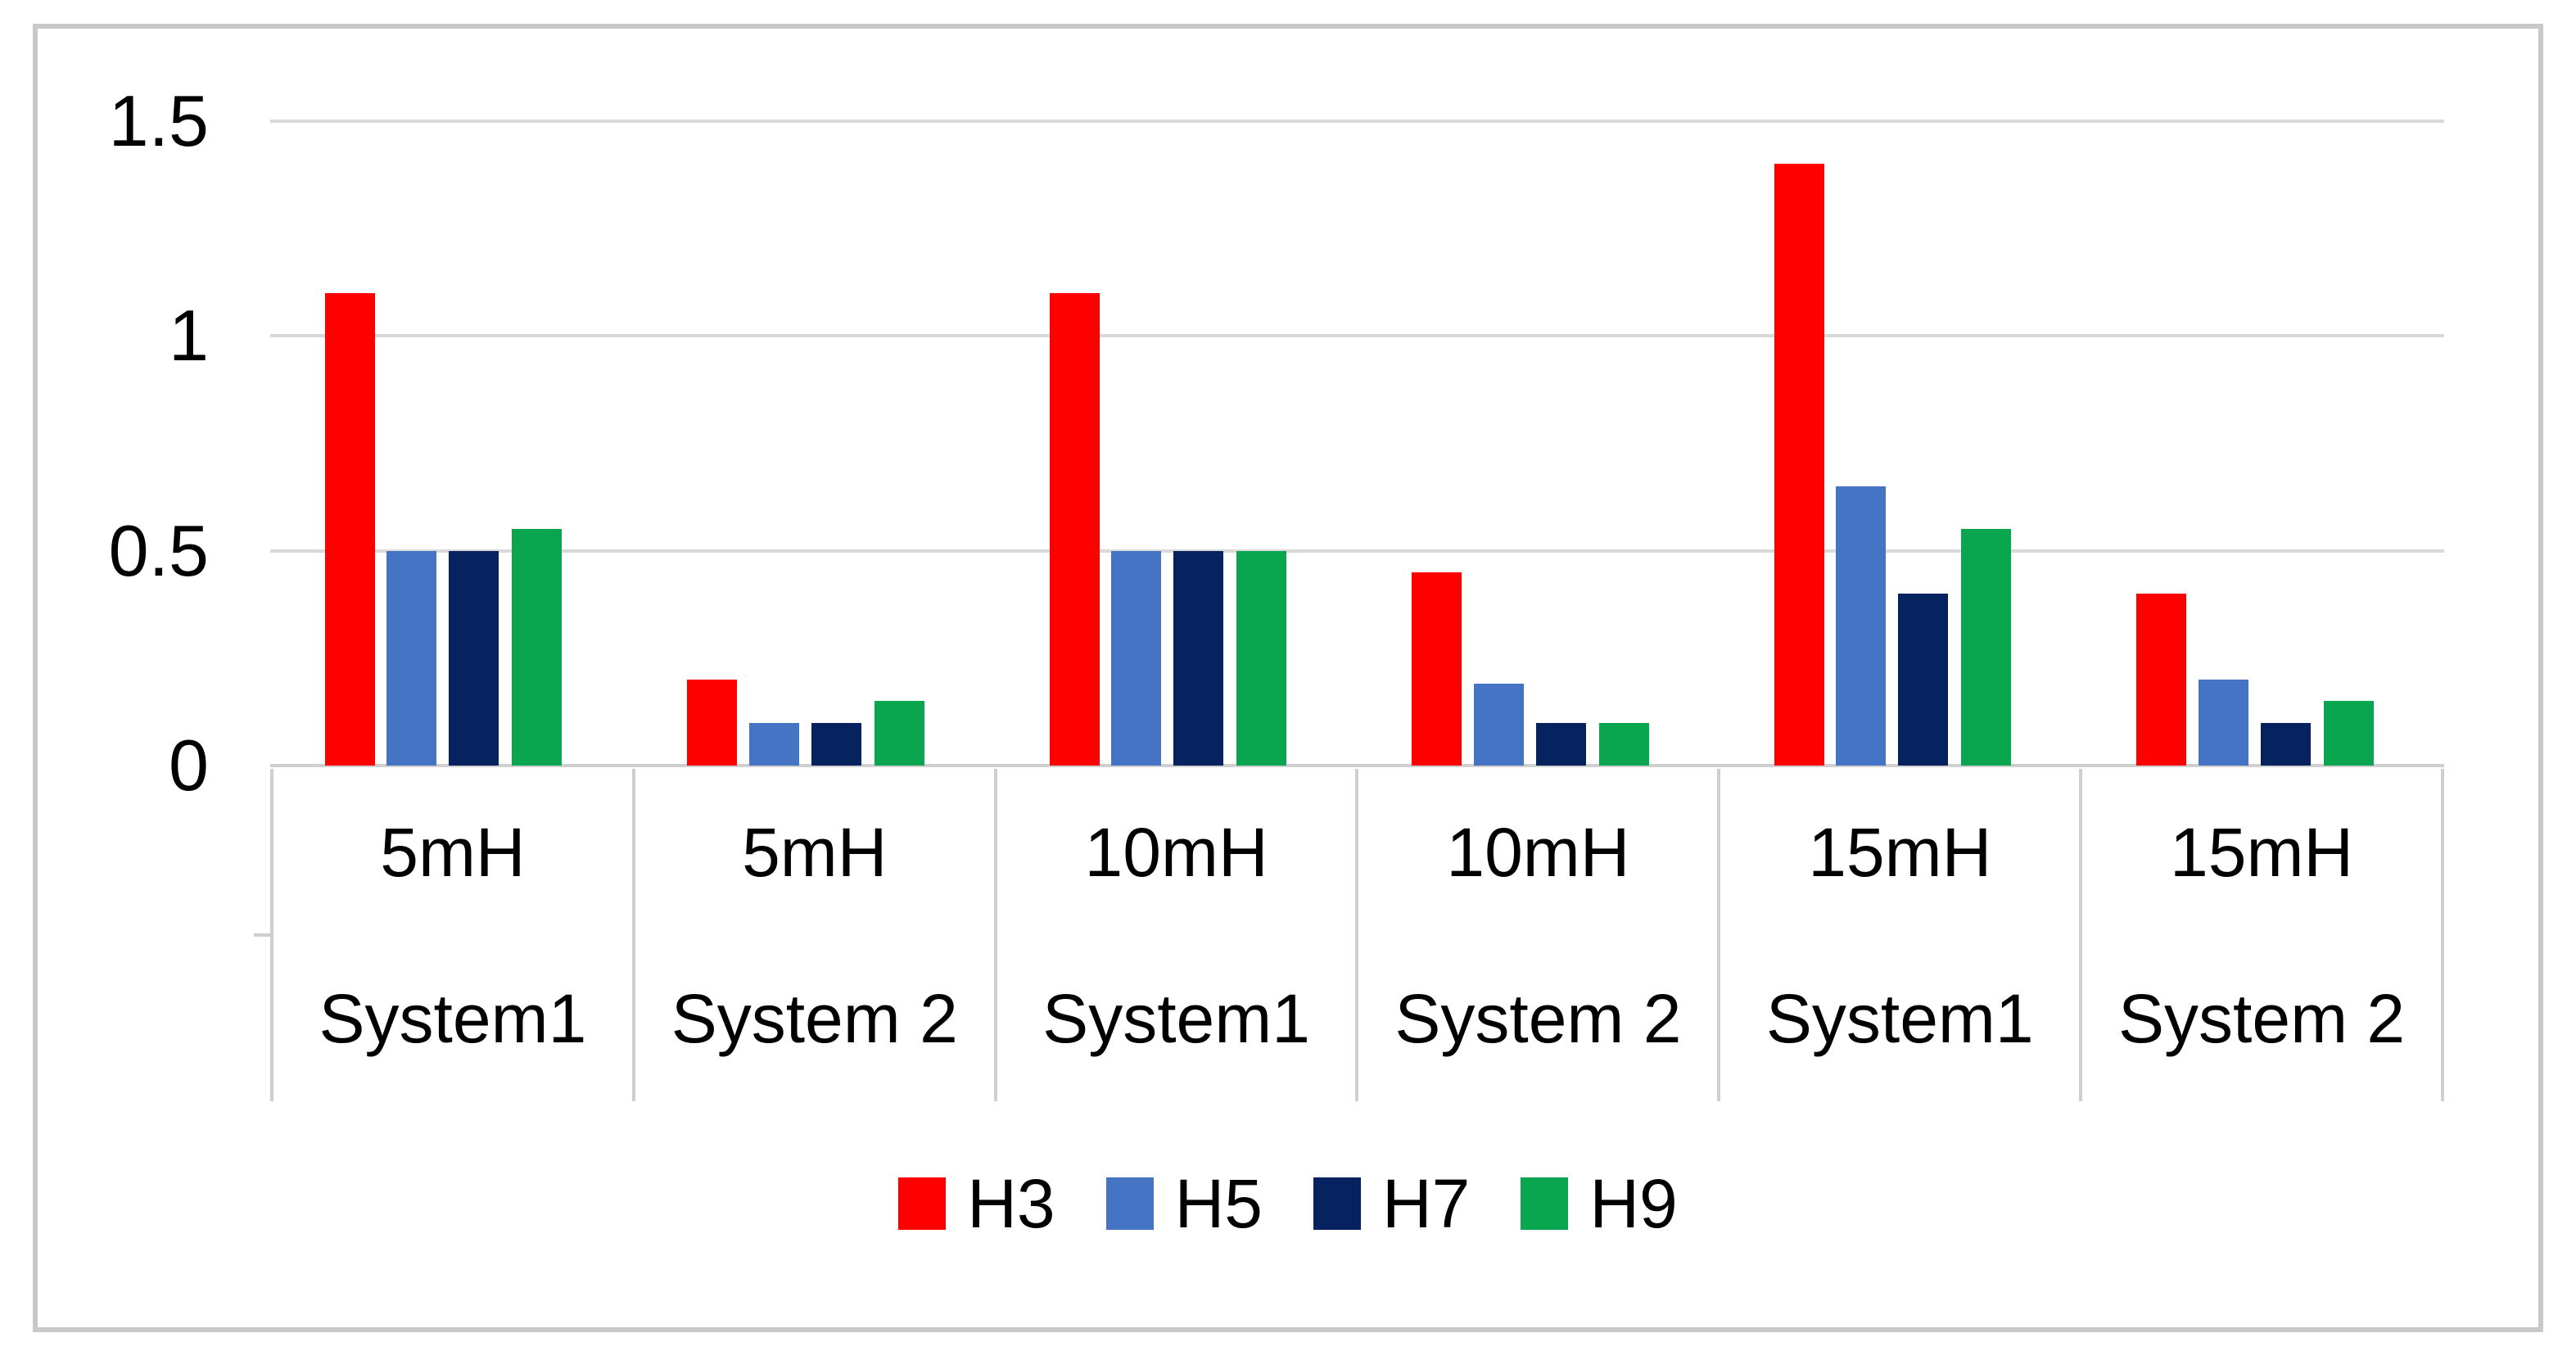 This screenshot has width=2576, height=1360. Describe the element at coordinates (815, 852) in the screenshot. I see `category-label-line1-group2: 5mH` at that location.